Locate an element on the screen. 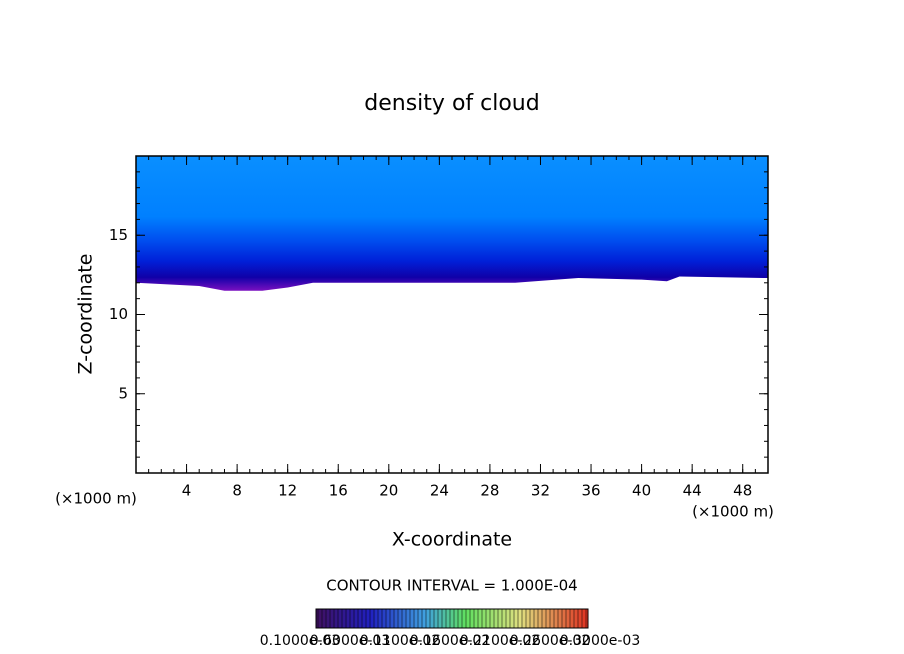 This screenshot has height=654, width=904. y-unit: (×1000 m) is located at coordinates (96, 499).